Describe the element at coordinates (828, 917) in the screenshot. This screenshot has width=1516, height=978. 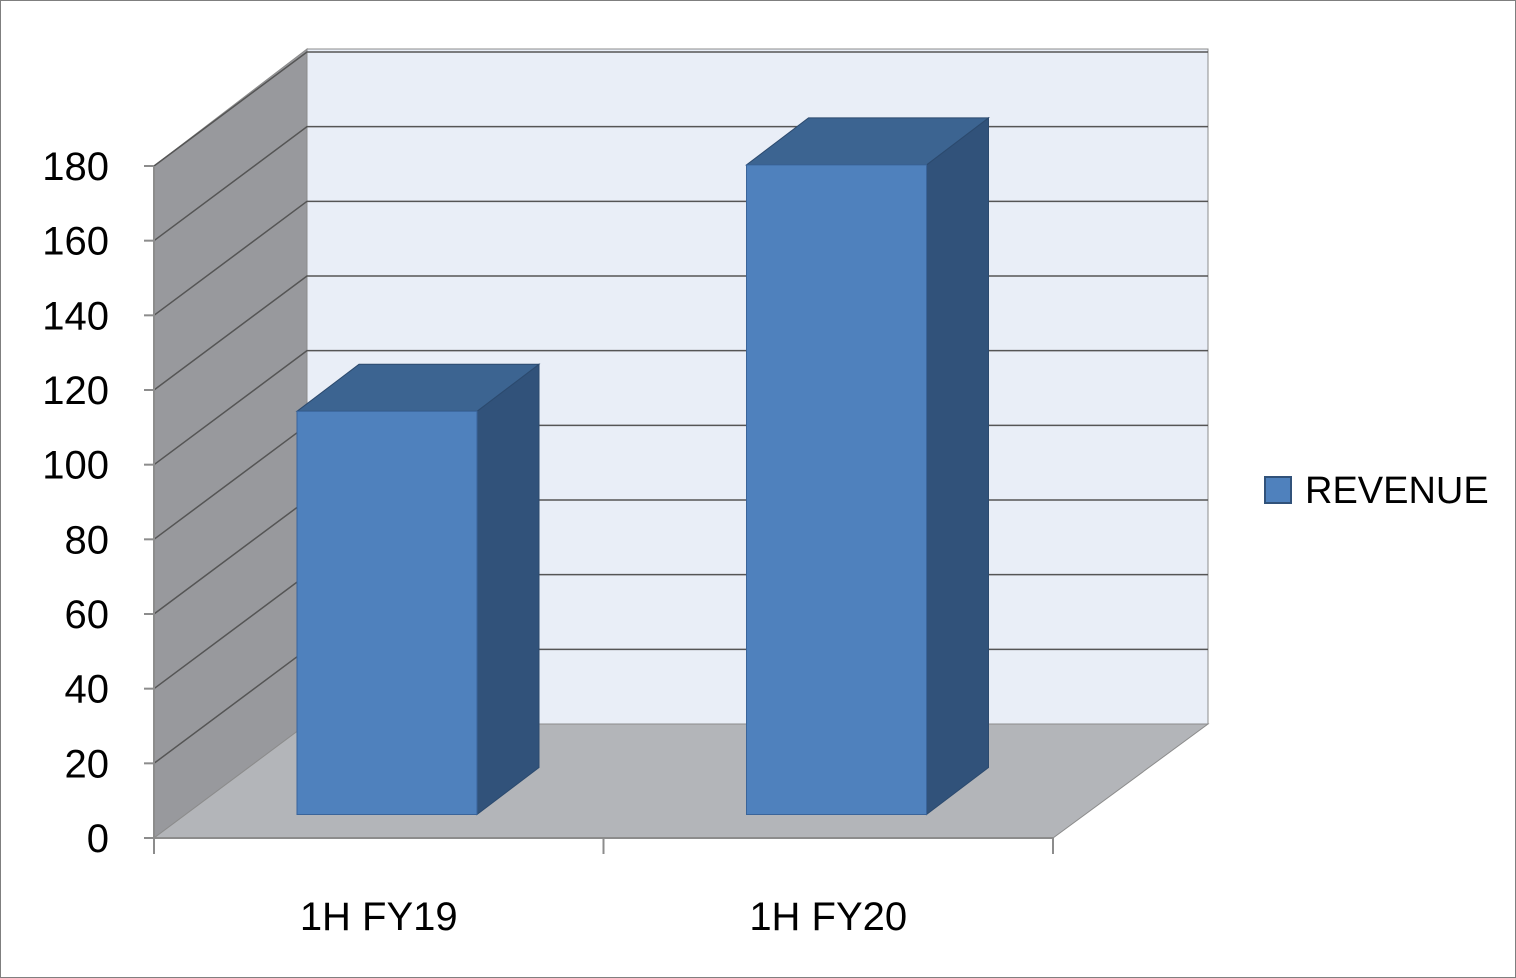
I see `x-tick-label: 1H FY20` at that location.